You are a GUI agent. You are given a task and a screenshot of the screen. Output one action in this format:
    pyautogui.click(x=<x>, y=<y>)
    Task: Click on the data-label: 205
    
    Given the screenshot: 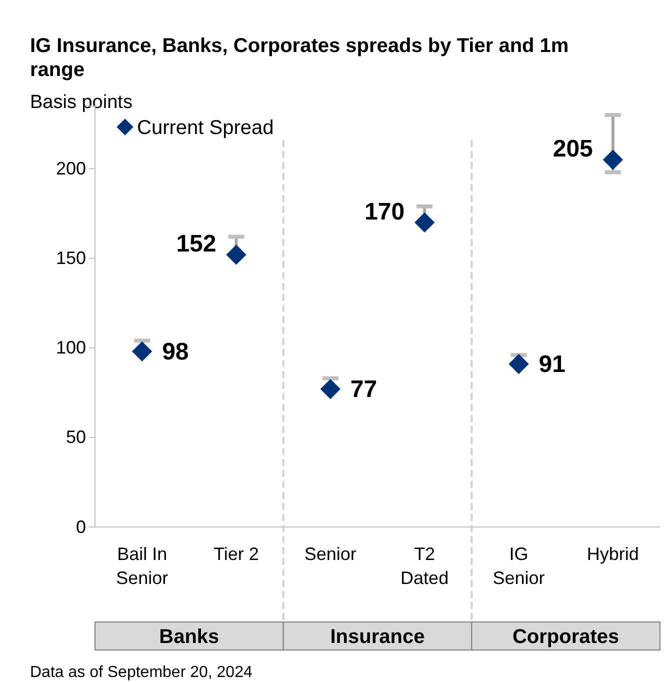 What is the action you would take?
    pyautogui.click(x=572, y=149)
    